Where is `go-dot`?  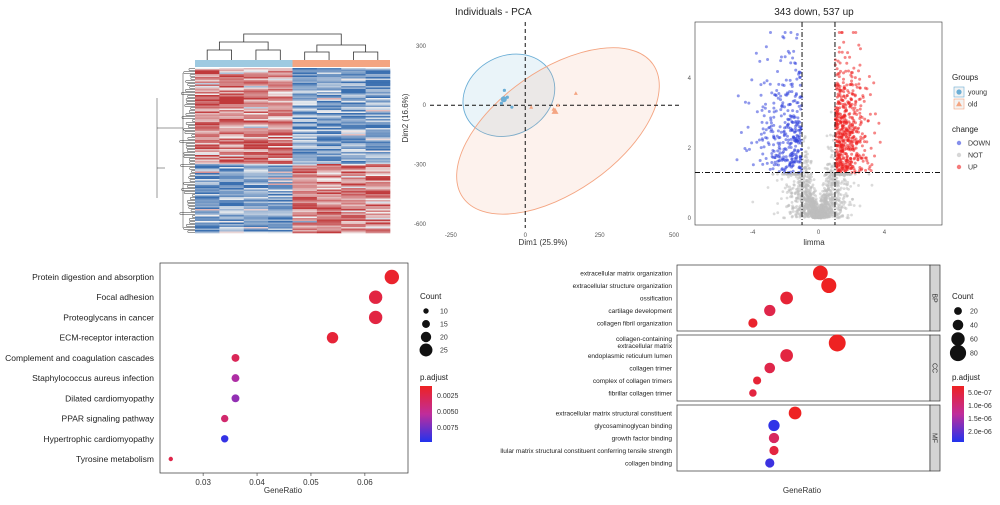 go-dot is located at coordinates (770, 368).